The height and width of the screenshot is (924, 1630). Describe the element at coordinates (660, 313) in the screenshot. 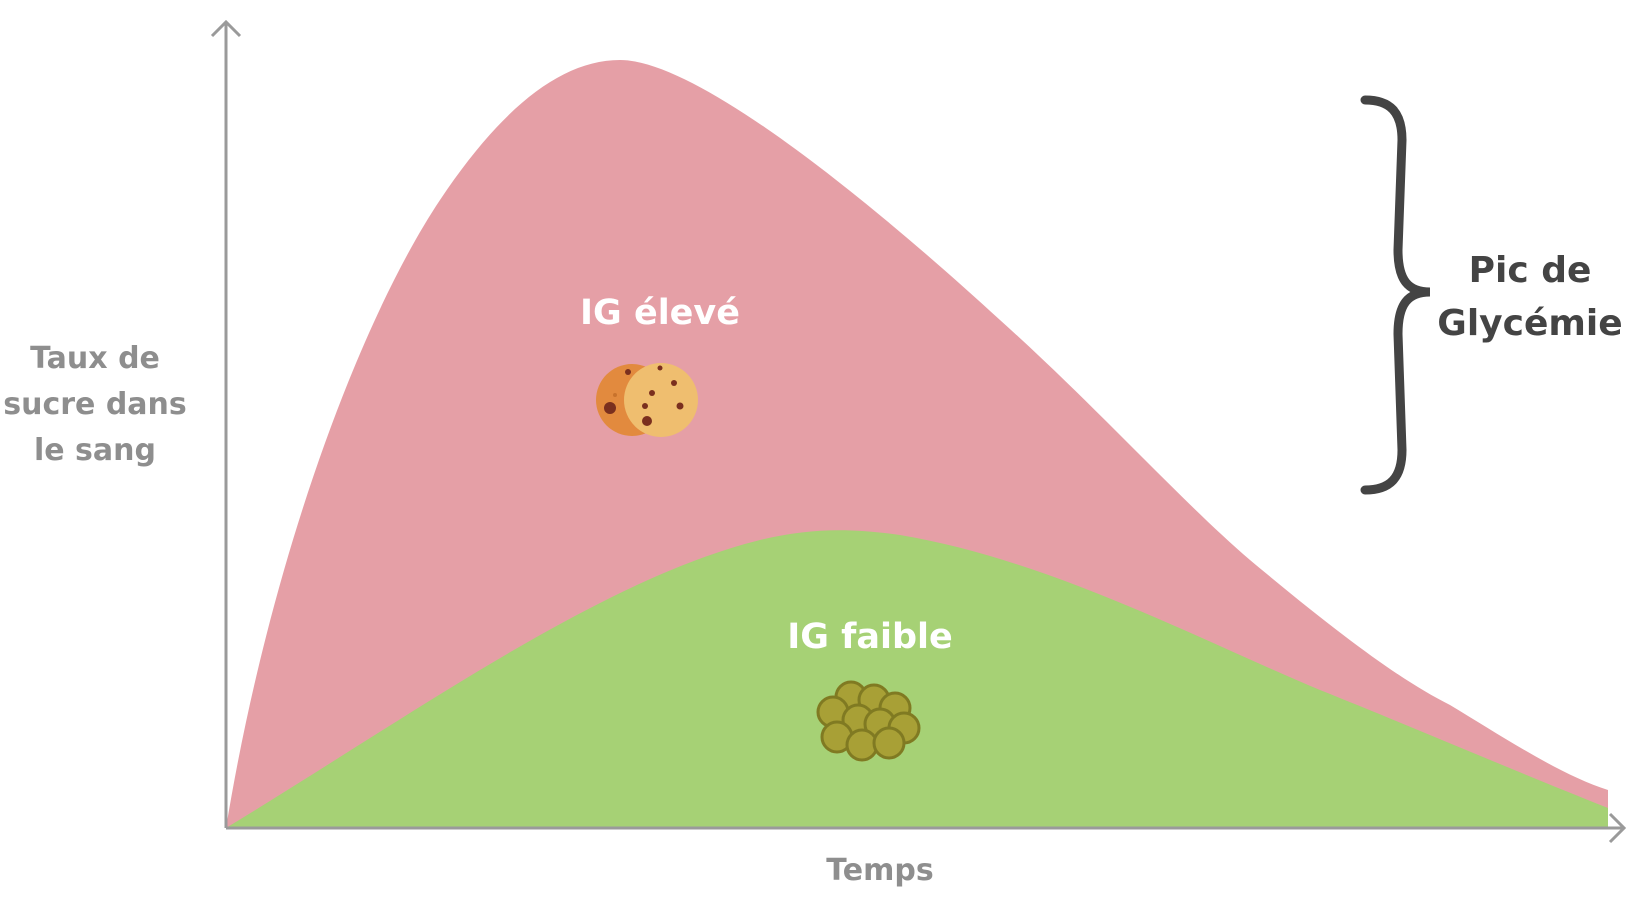

I see `high-gi-label: IG élevé` at that location.